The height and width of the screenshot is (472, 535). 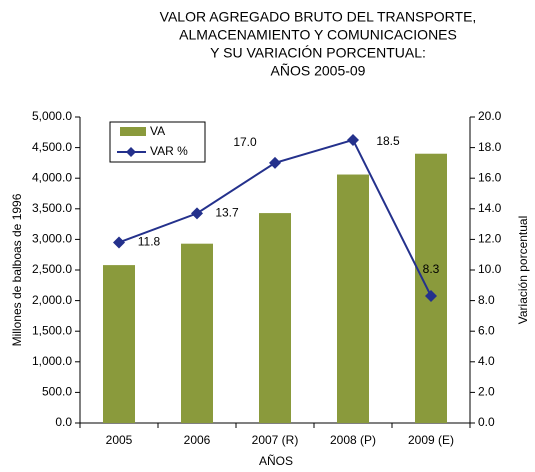 What do you see at coordinates (52, 300) in the screenshot?
I see `y-tick-label: 2,000.0` at bounding box center [52, 300].